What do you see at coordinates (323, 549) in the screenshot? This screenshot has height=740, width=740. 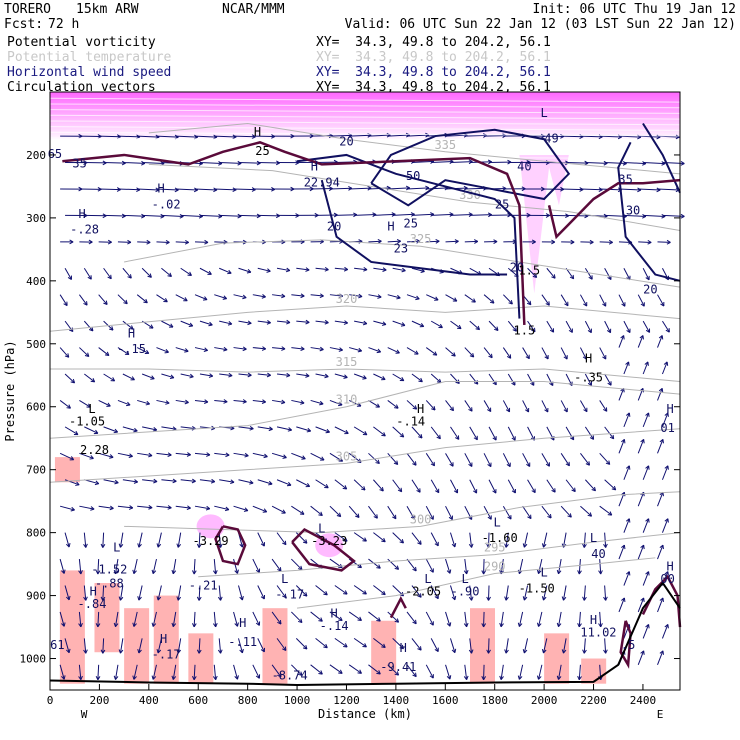 I see `pv-contour` at bounding box center [323, 549].